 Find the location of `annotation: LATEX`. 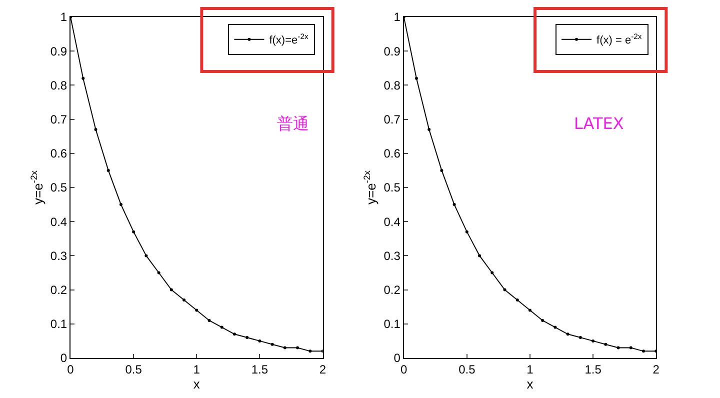

annotation: LATEX is located at coordinates (599, 123).